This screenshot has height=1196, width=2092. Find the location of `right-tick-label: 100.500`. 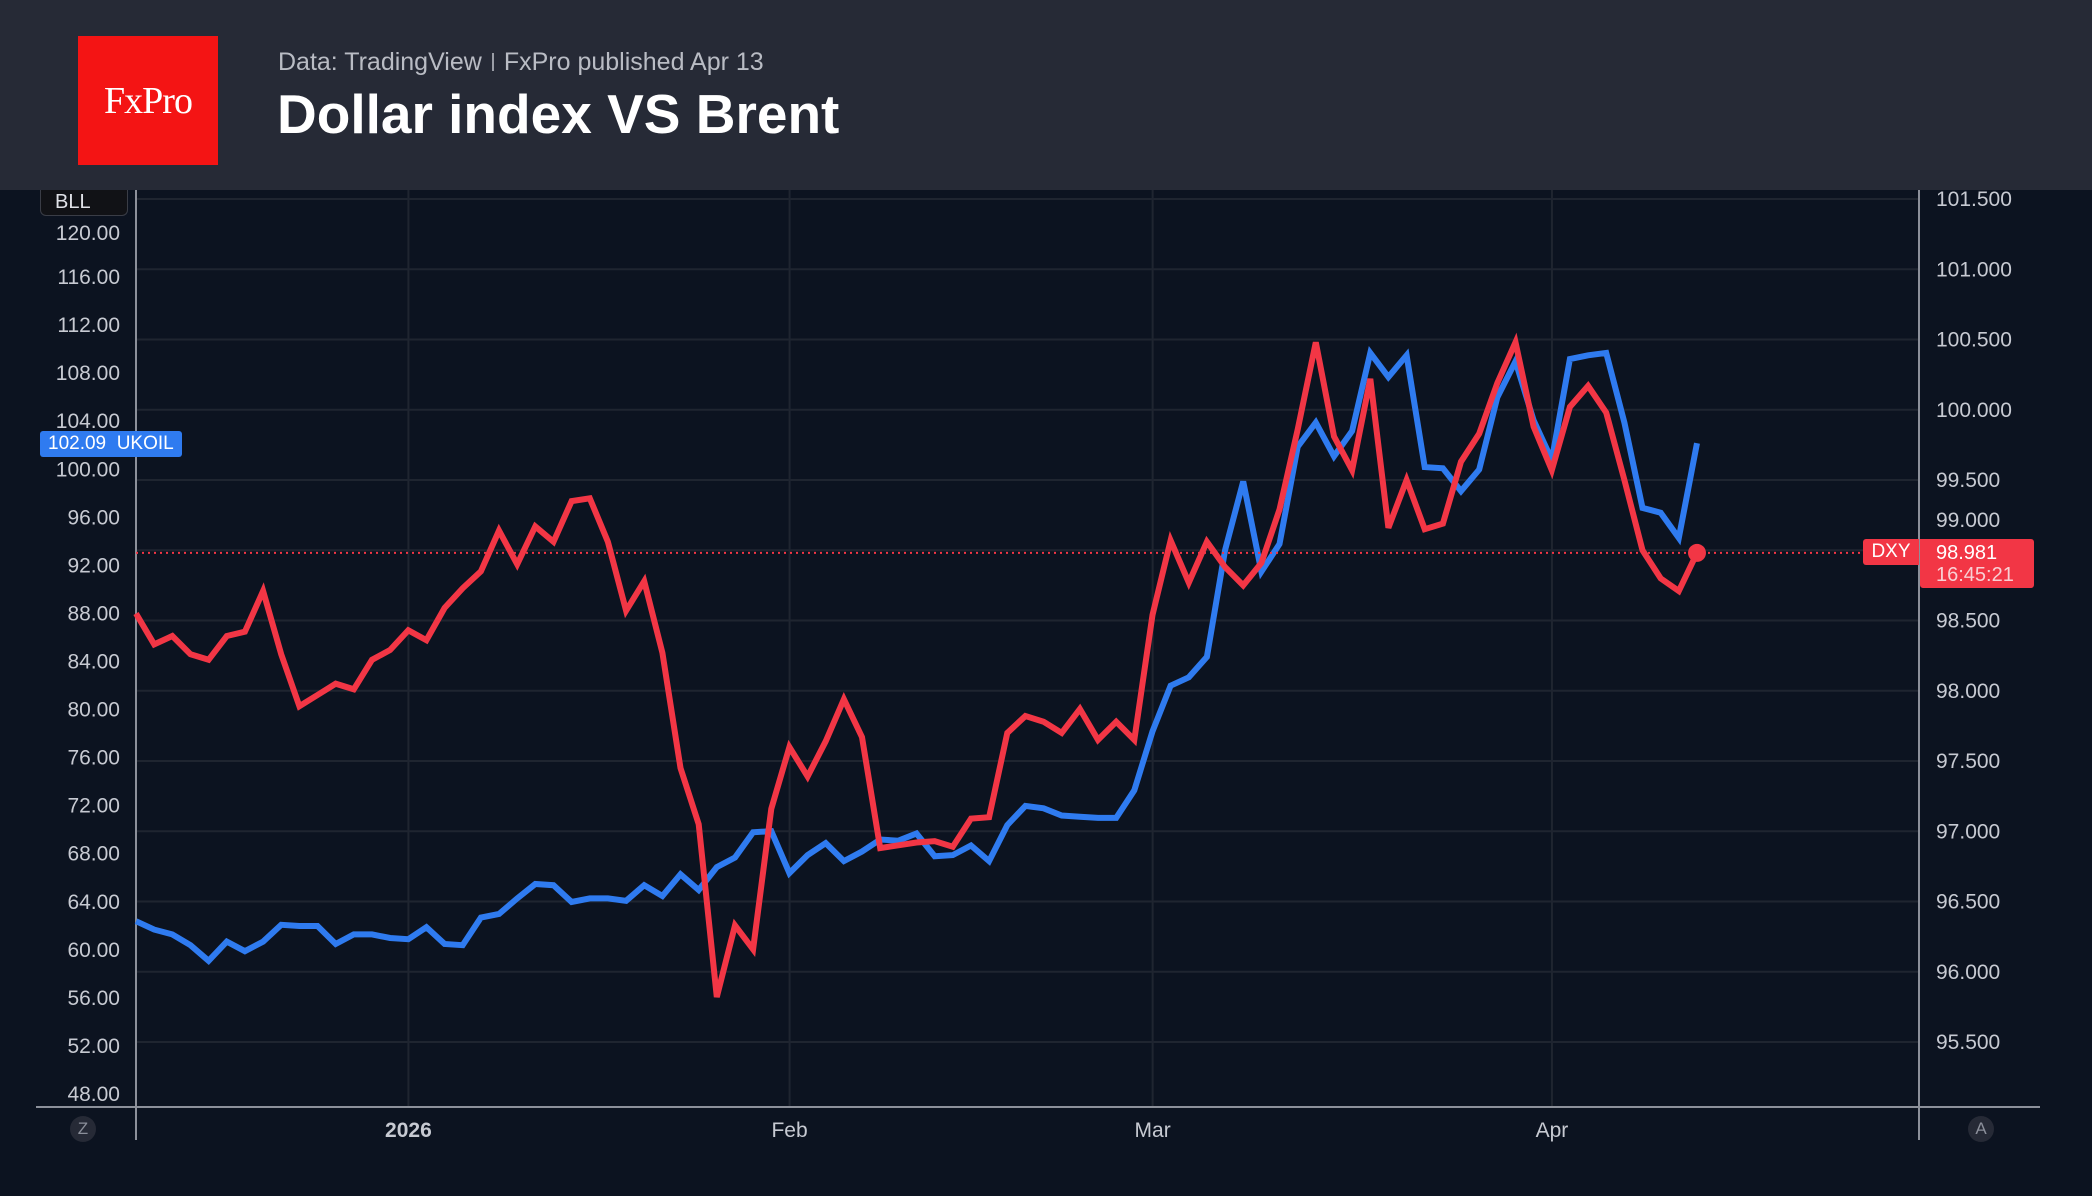

right-tick-label: 100.500 is located at coordinates (1974, 340).